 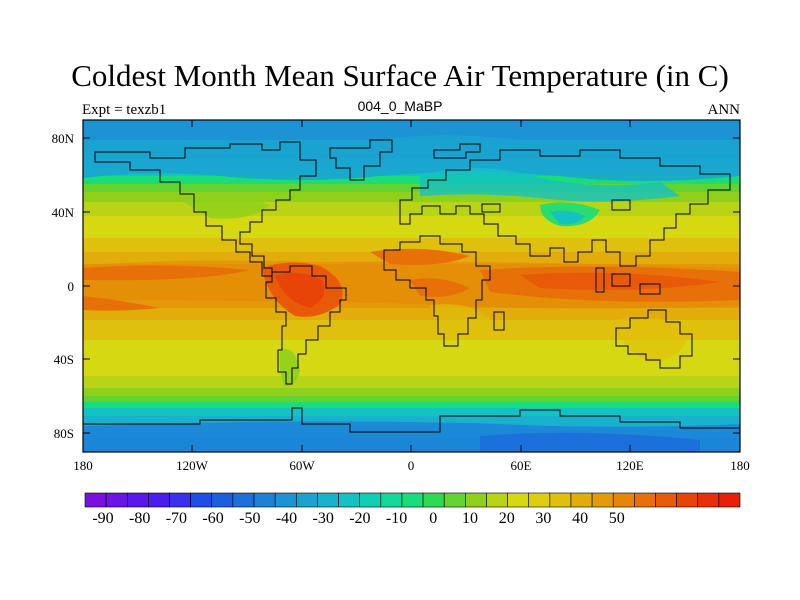 What do you see at coordinates (323, 518) in the screenshot?
I see `colorbar-label: -30` at bounding box center [323, 518].